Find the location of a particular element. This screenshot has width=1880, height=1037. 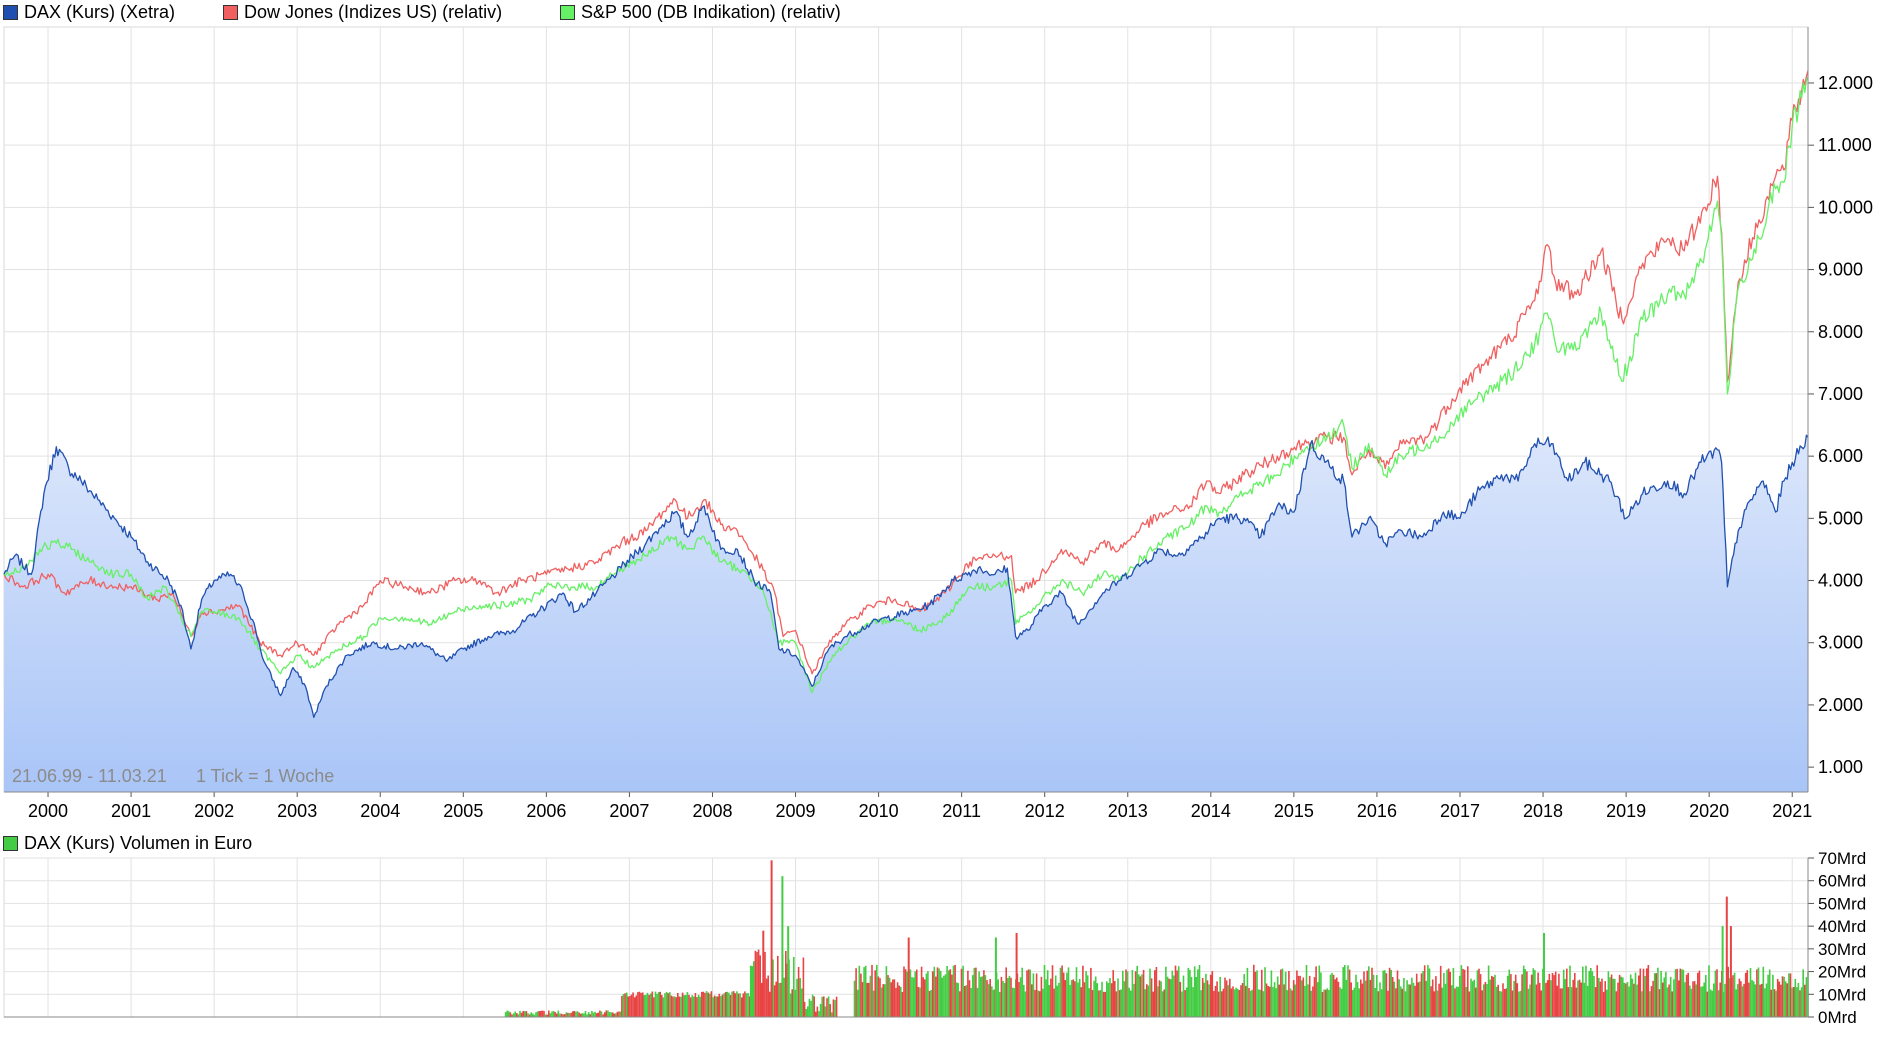

volume-spike is located at coordinates (1722, 971).